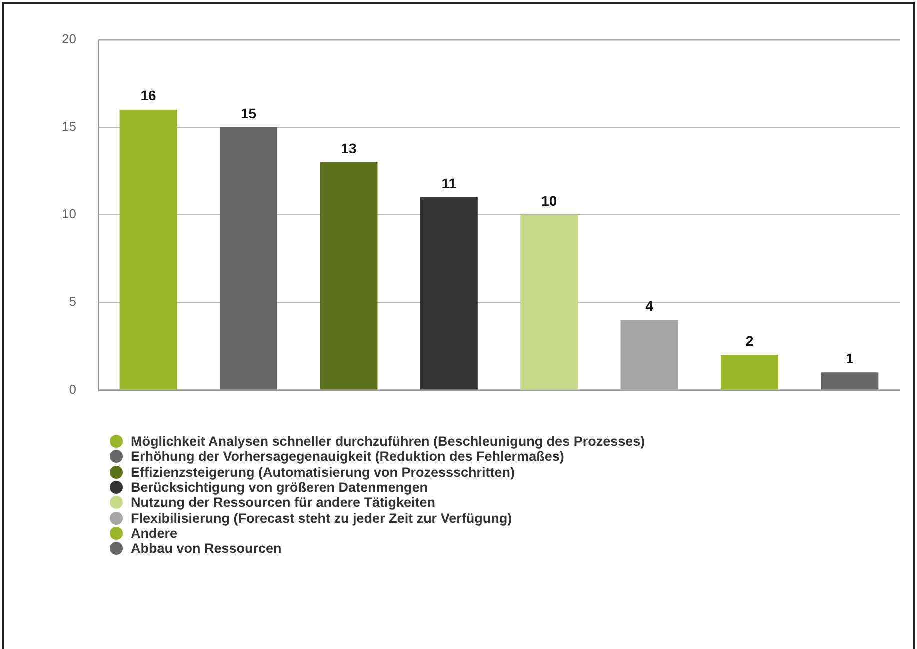 The width and height of the screenshot is (917, 649). What do you see at coordinates (69, 38) in the screenshot?
I see `y-tick-label: 20` at bounding box center [69, 38].